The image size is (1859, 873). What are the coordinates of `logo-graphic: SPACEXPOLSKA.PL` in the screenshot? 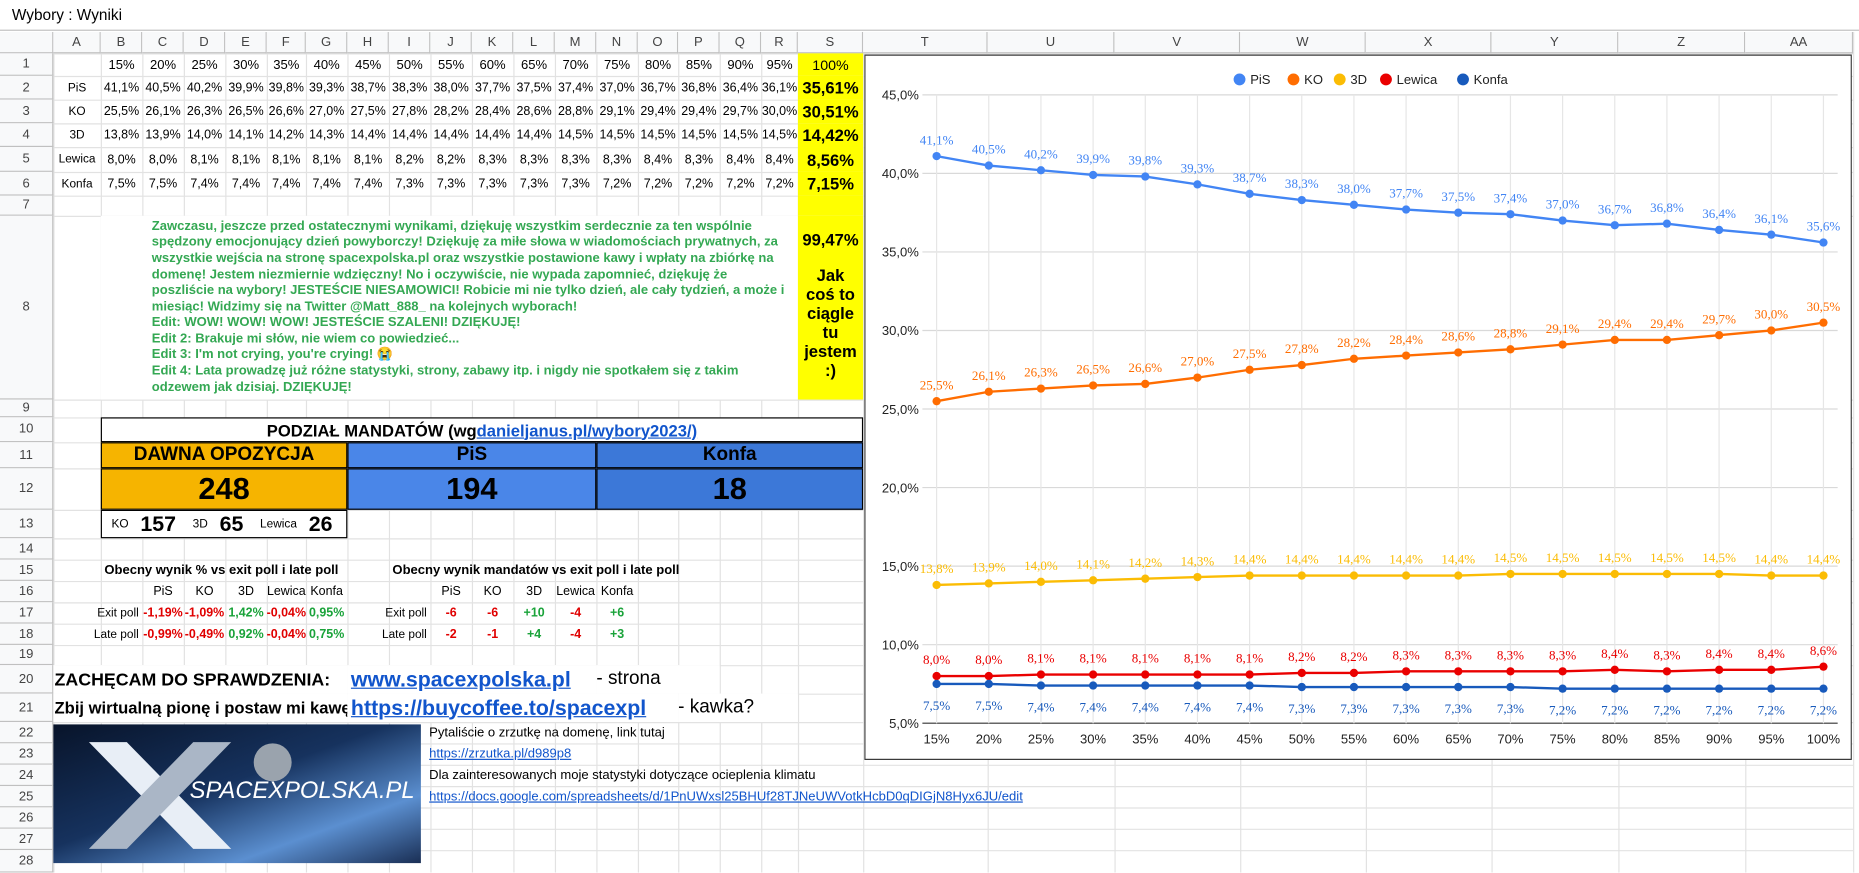 It's located at (251, 795).